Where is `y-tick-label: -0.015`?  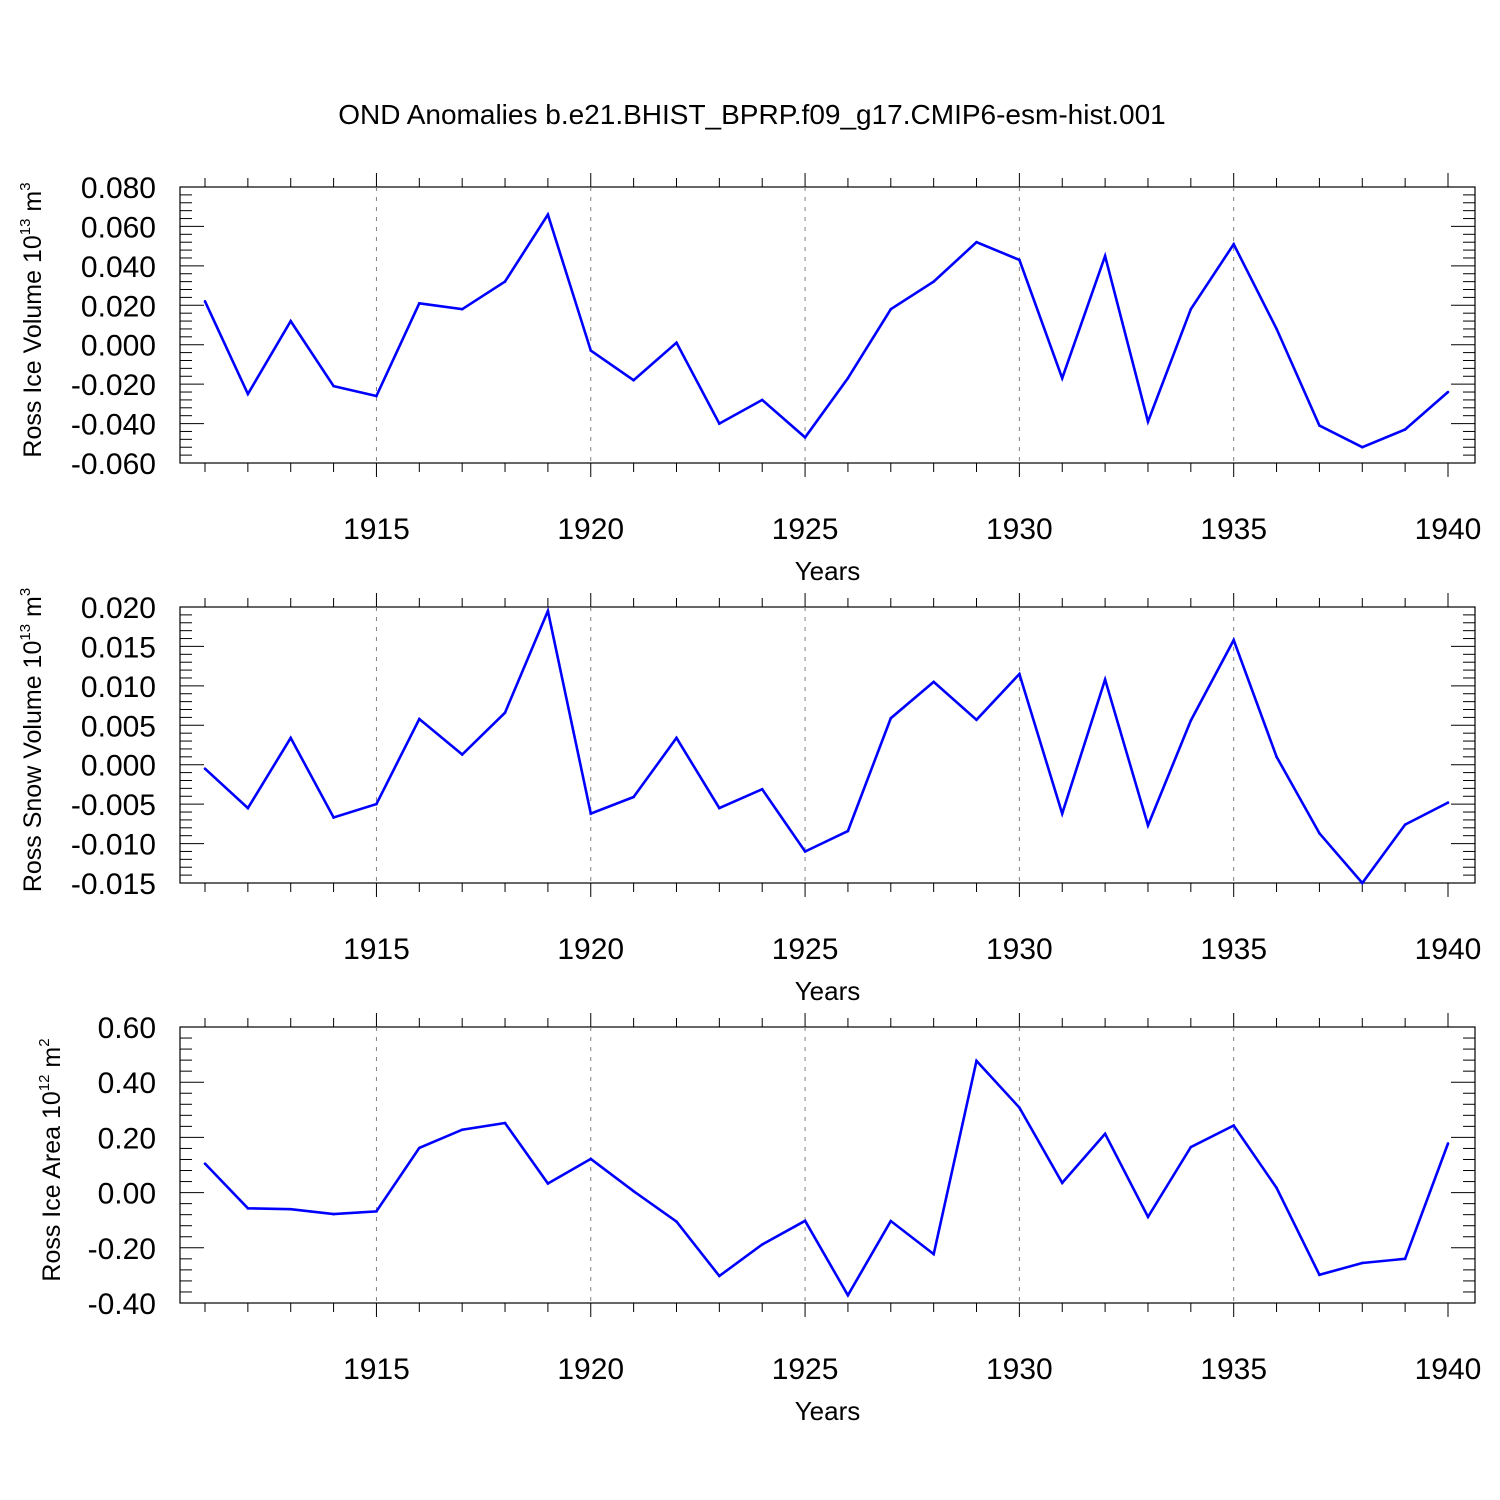
y-tick-label: -0.015 is located at coordinates (113, 884).